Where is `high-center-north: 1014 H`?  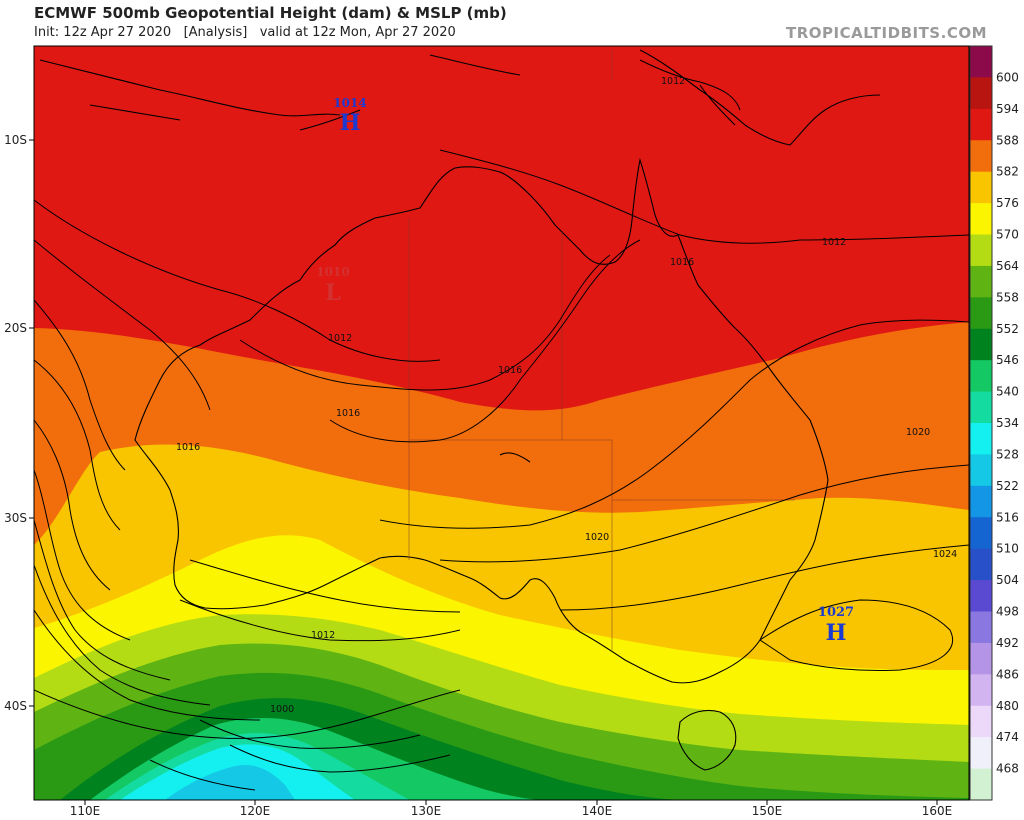 high-center-north: 1014 H is located at coordinates (349, 116).